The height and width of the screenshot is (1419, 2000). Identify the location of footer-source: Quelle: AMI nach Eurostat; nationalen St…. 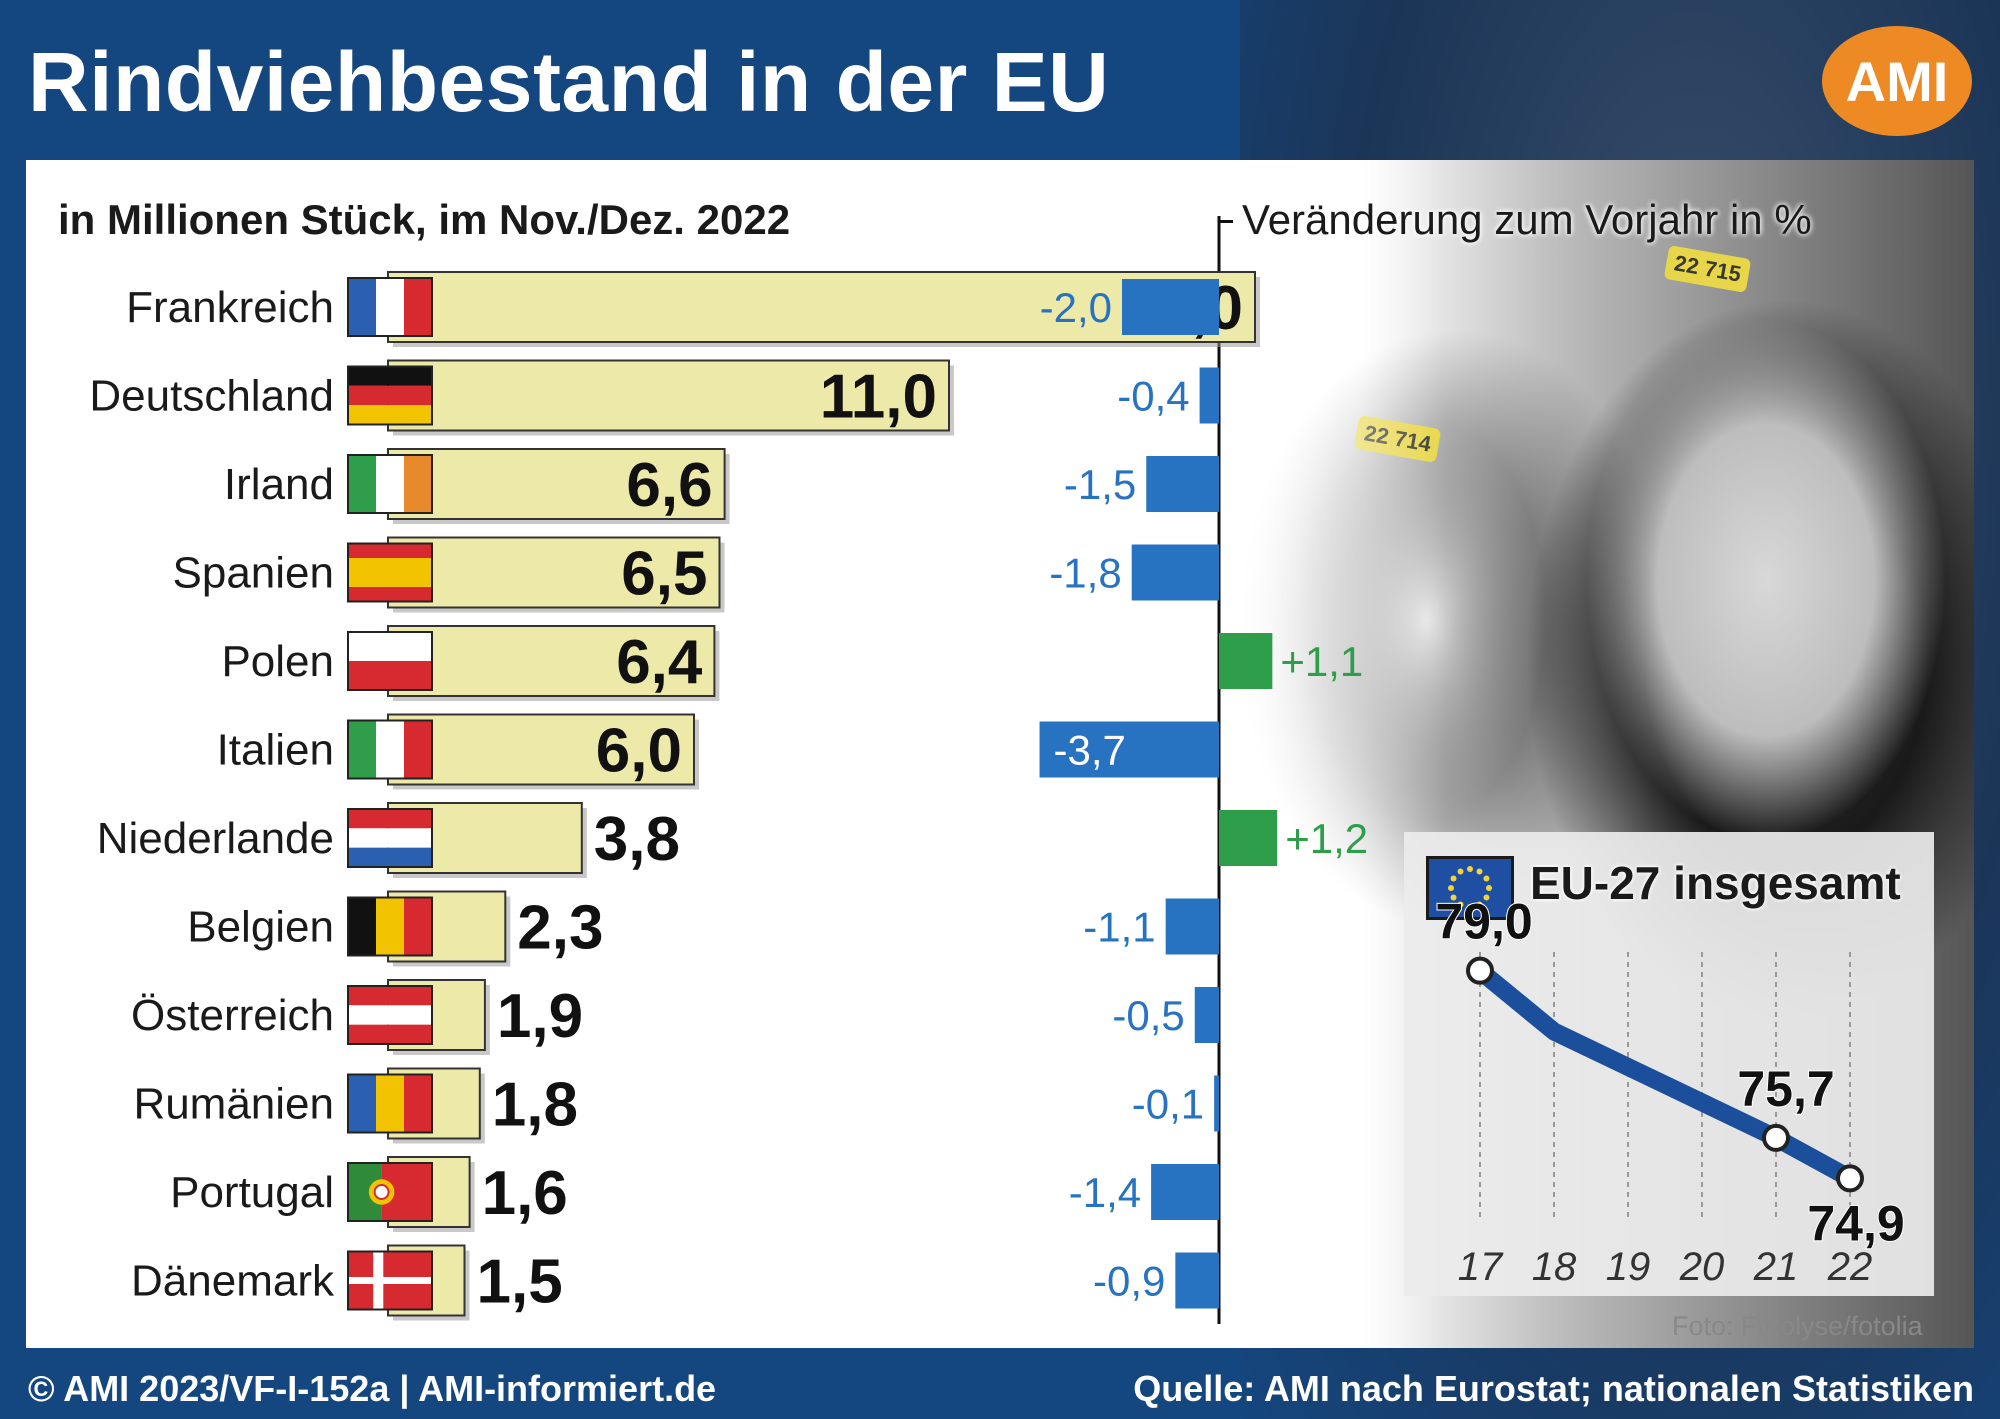
(1553, 1388).